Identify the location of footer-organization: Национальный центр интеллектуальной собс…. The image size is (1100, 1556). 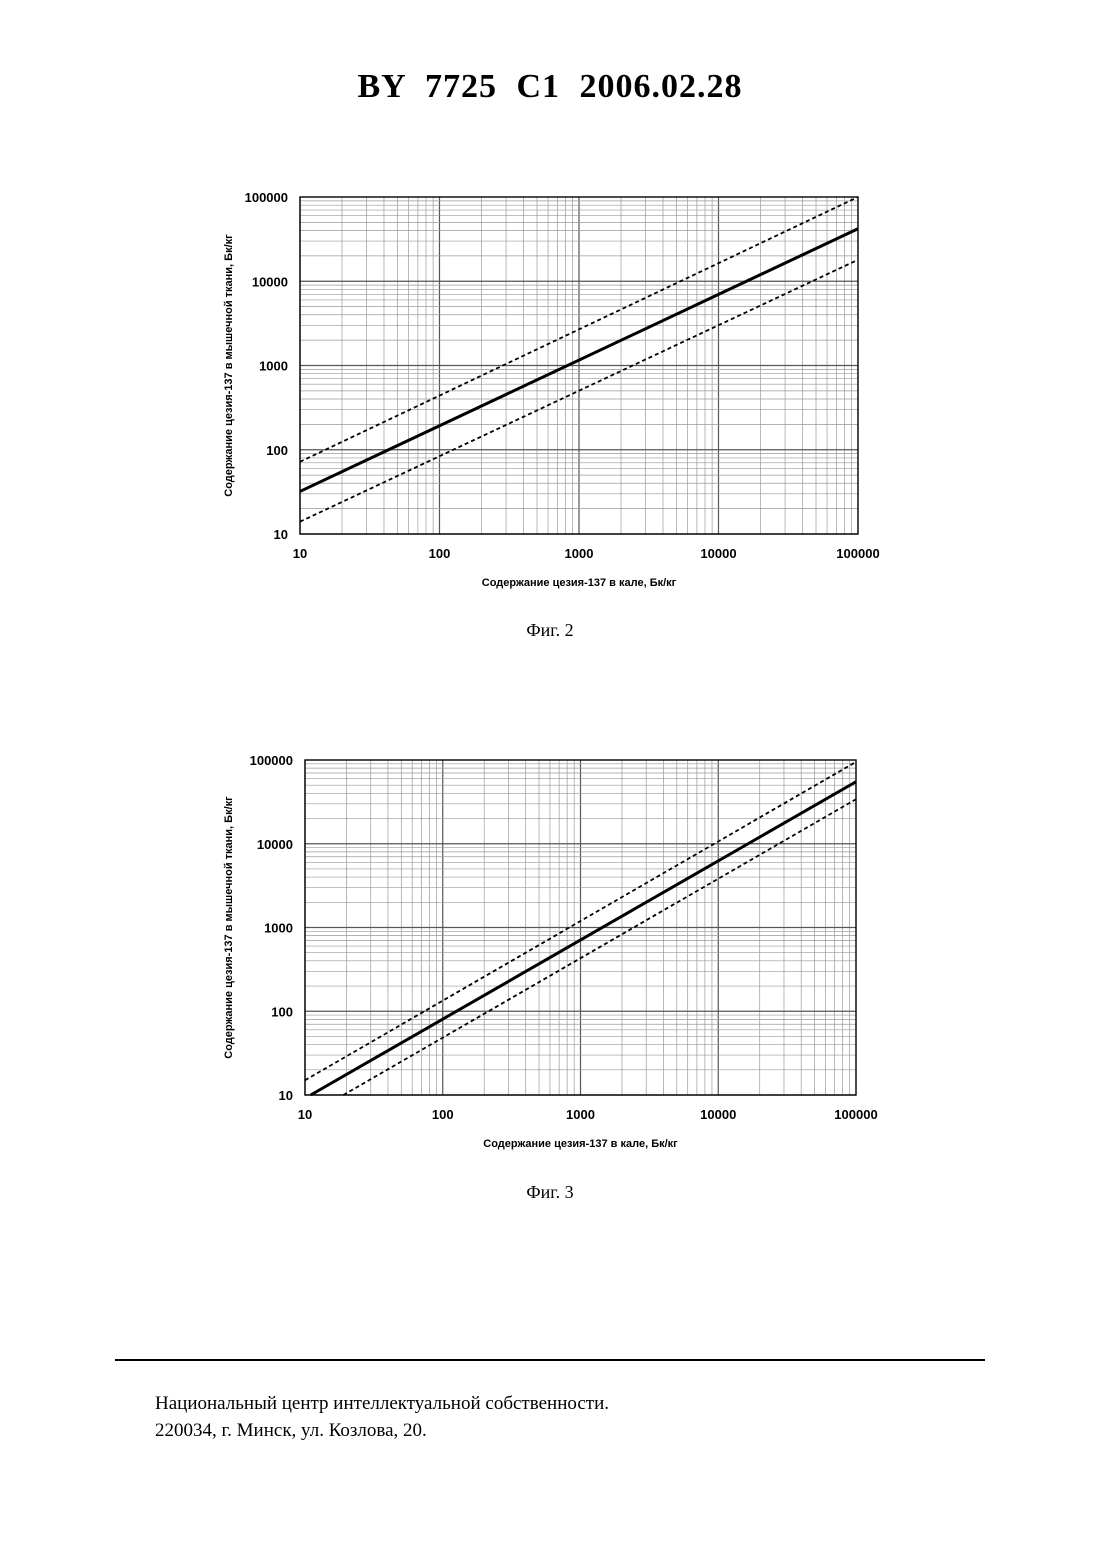
(382, 1403).